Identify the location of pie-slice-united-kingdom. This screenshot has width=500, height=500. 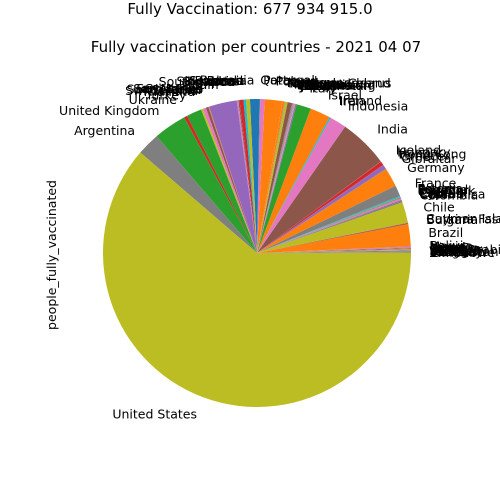
(206, 185).